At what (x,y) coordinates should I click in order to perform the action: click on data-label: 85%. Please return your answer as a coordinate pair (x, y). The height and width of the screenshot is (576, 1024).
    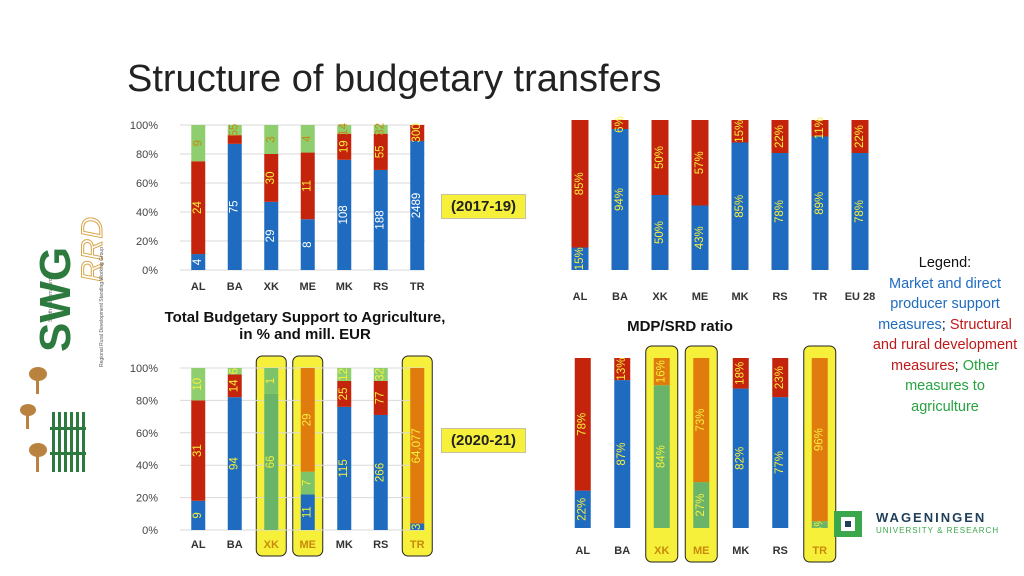
    Looking at the image, I should click on (740, 206).